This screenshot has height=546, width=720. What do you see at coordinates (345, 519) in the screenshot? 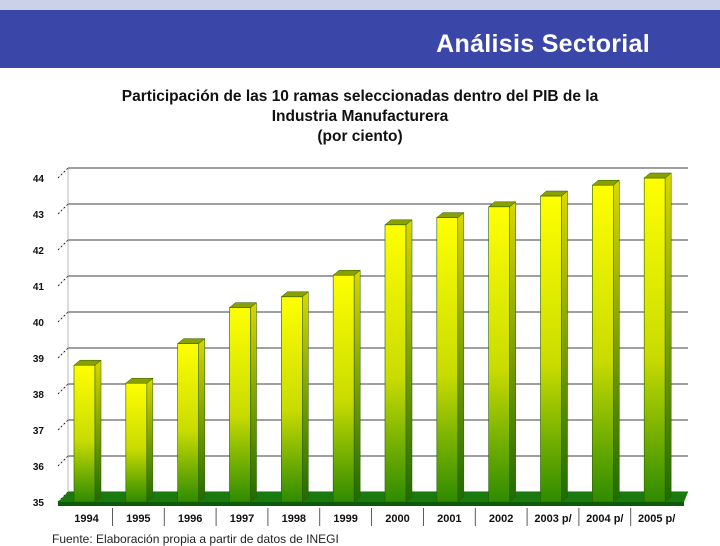
I see `x-tick-label: 1999` at bounding box center [345, 519].